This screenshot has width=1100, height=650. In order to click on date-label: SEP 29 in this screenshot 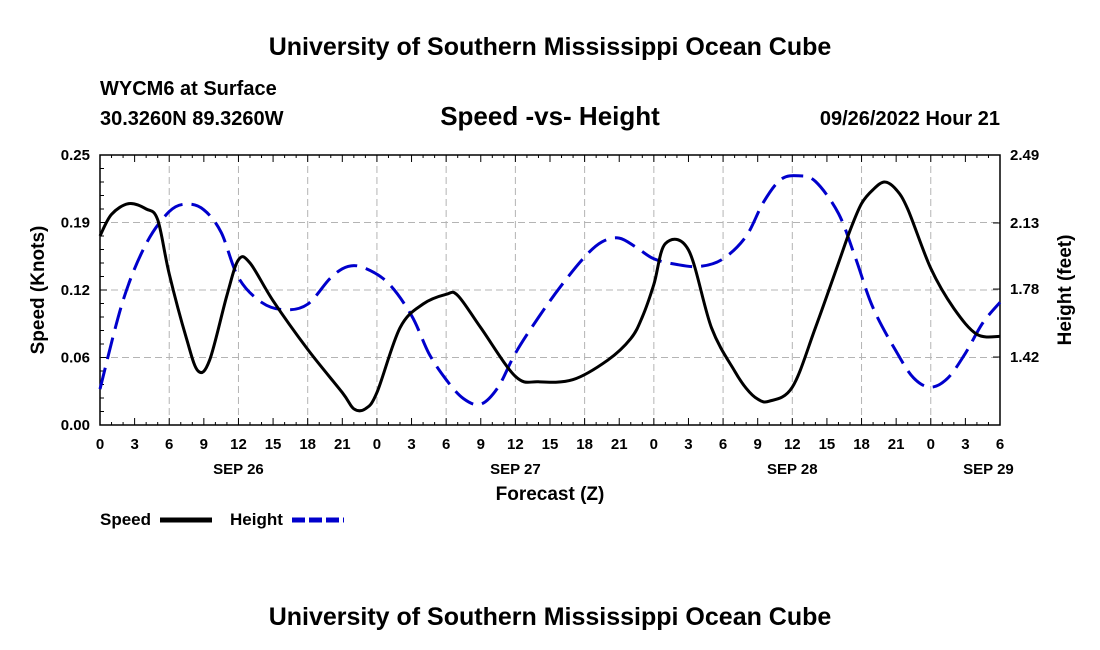, I will do `click(988, 469)`.